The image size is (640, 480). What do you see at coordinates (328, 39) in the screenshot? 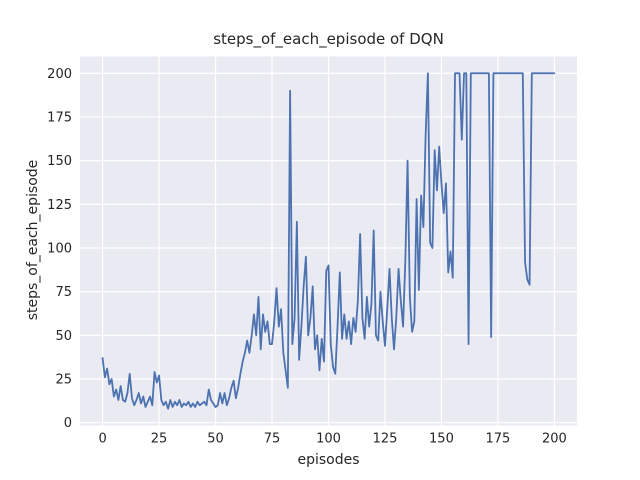
I see `chart-title: steps_of_each_episode of DQN` at bounding box center [328, 39].